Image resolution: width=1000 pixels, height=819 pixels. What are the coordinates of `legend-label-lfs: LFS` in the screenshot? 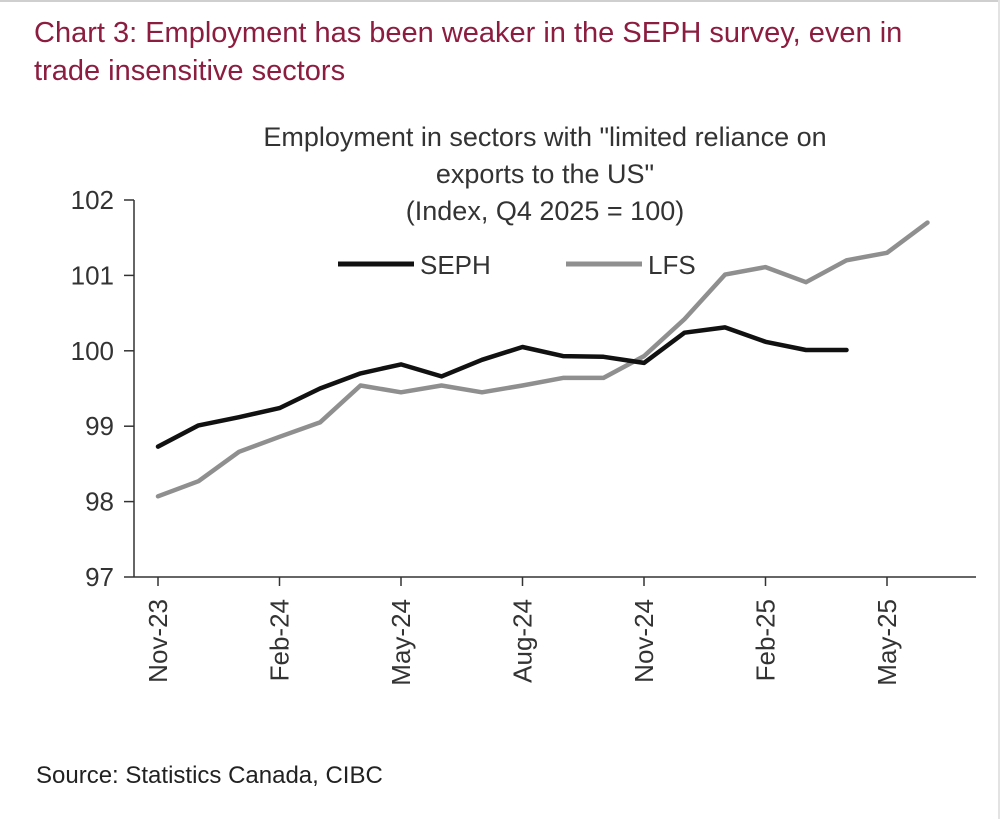 It's located at (672, 265).